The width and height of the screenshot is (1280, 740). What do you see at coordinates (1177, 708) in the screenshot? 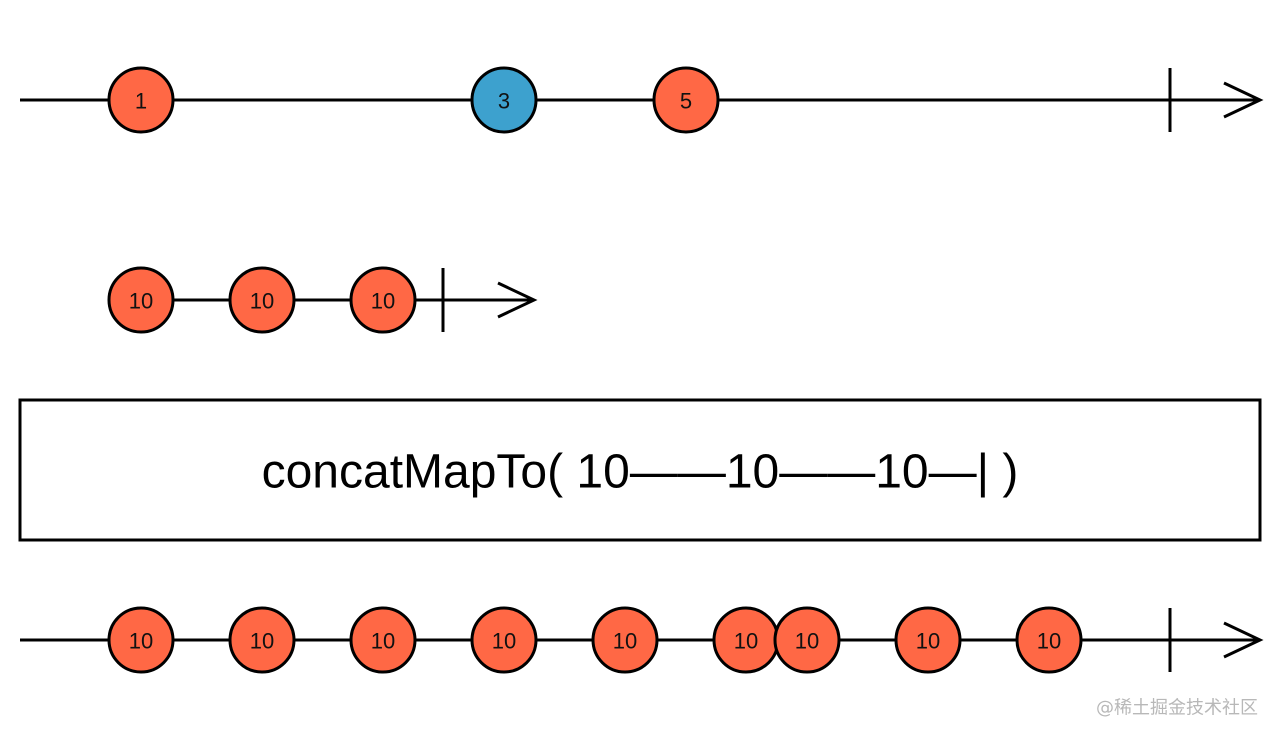
I see `watermark-text: @稀土掘金技术社区` at bounding box center [1177, 708].